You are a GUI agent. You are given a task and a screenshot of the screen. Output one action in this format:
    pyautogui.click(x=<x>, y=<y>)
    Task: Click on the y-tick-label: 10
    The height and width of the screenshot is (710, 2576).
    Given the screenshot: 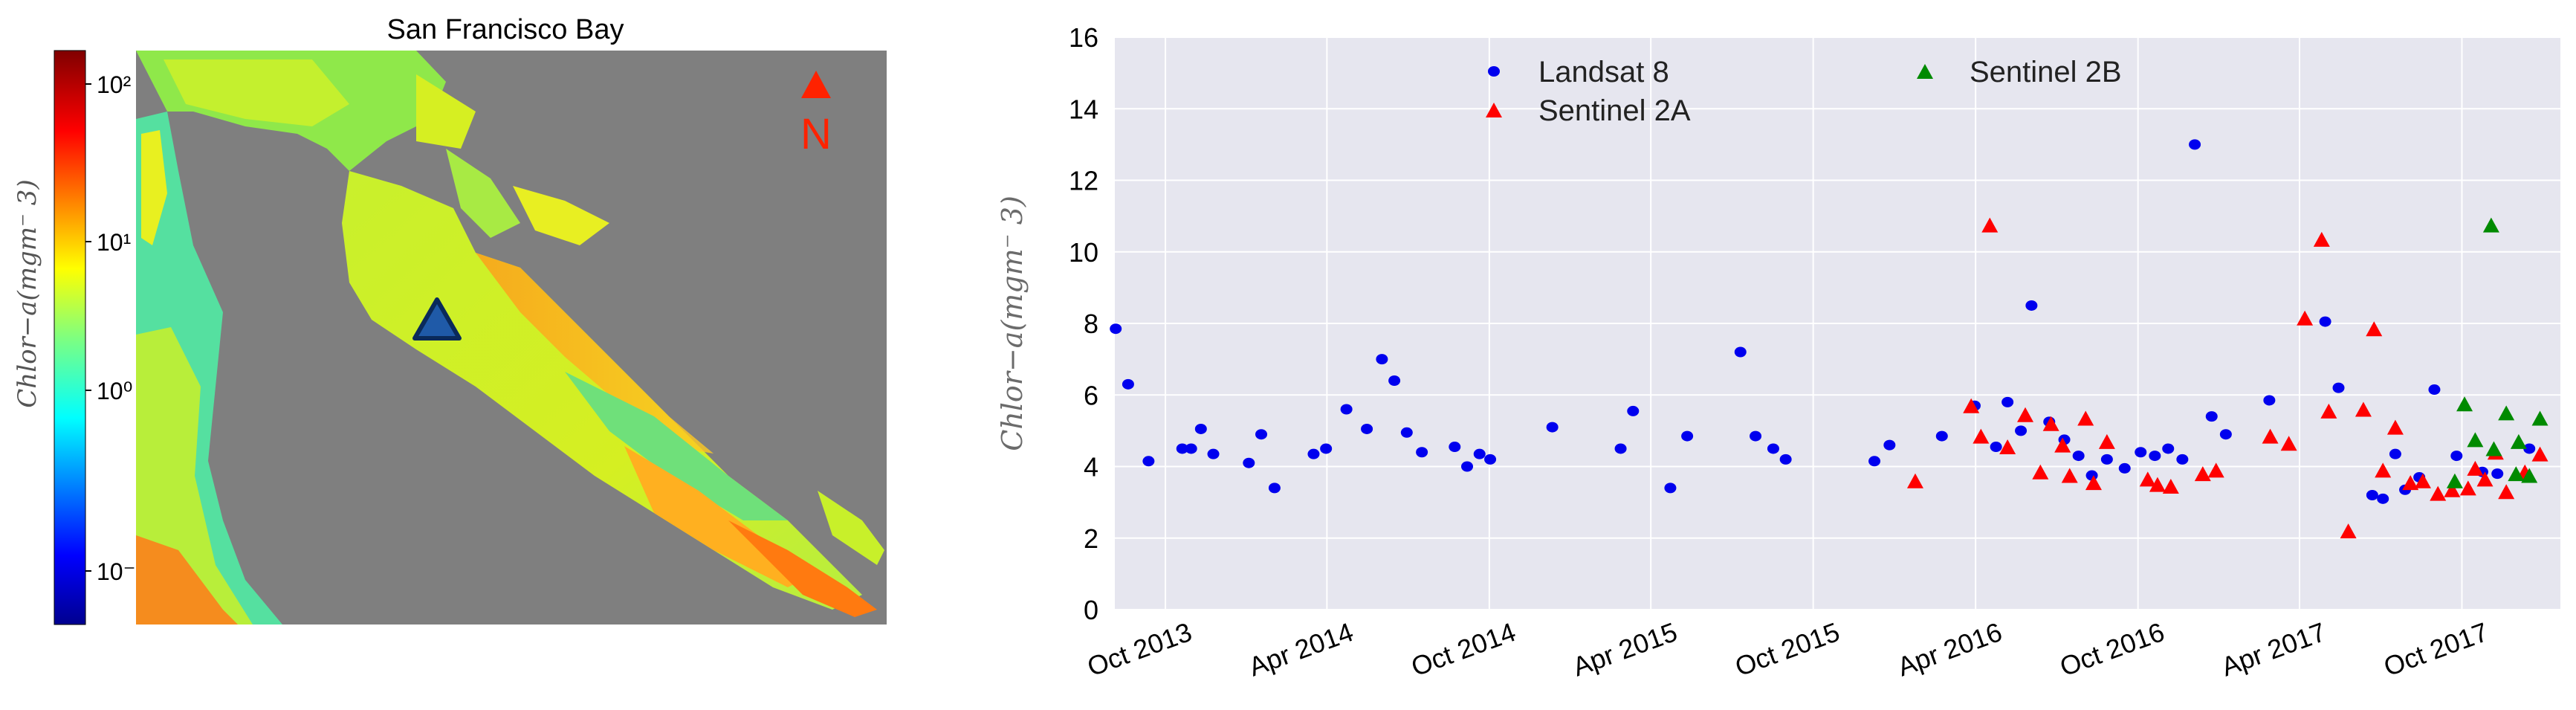 What is the action you would take?
    pyautogui.click(x=1083, y=253)
    